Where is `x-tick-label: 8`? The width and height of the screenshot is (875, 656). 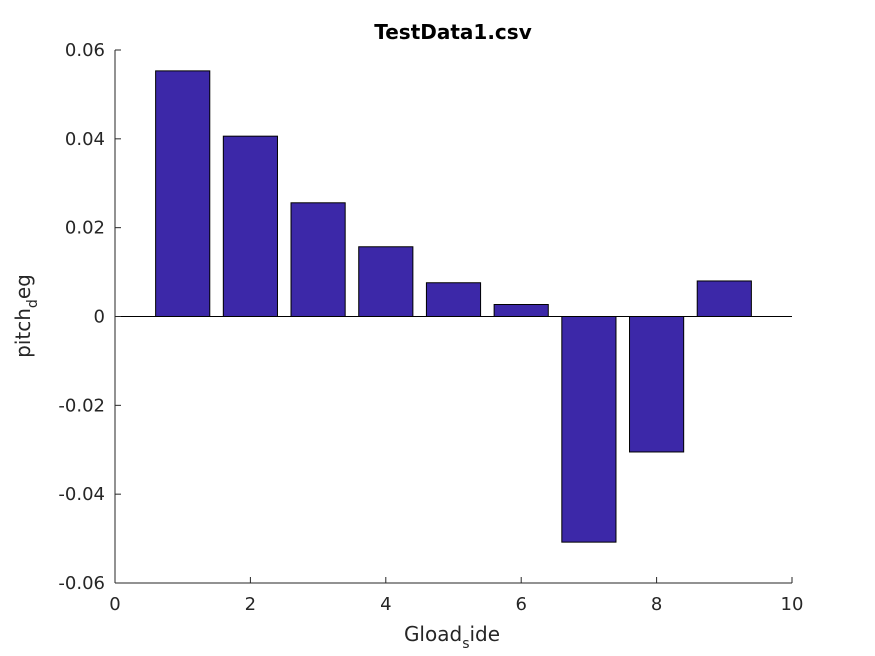 x-tick-label: 8 is located at coordinates (656, 604).